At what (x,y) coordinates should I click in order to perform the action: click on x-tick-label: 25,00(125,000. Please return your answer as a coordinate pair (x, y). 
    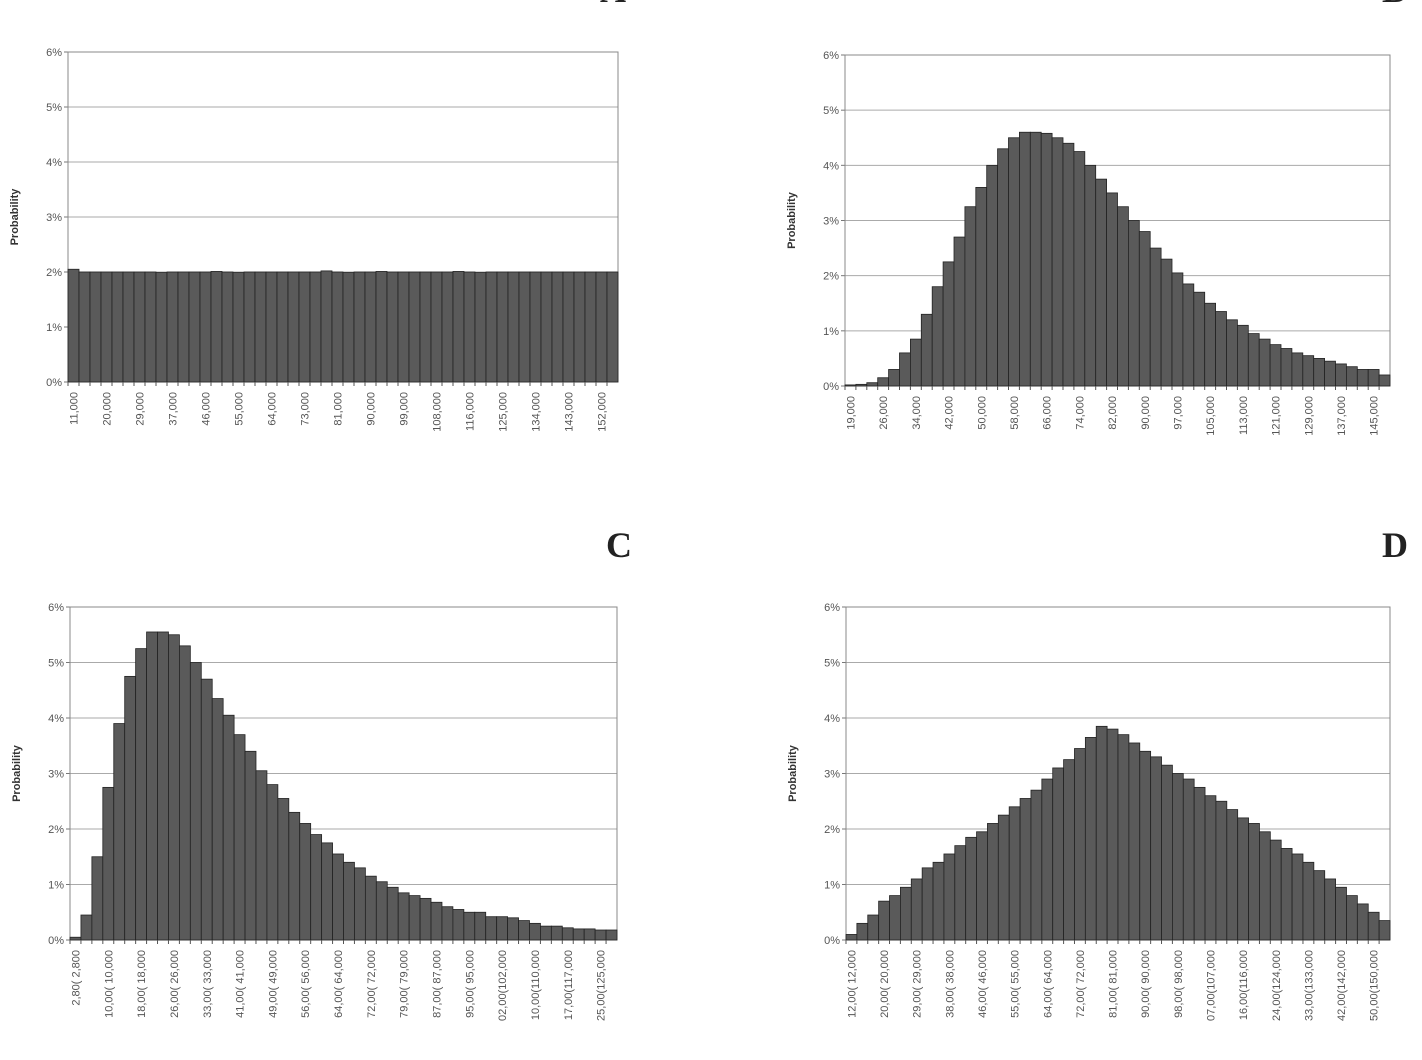
    Looking at the image, I should click on (602, 985).